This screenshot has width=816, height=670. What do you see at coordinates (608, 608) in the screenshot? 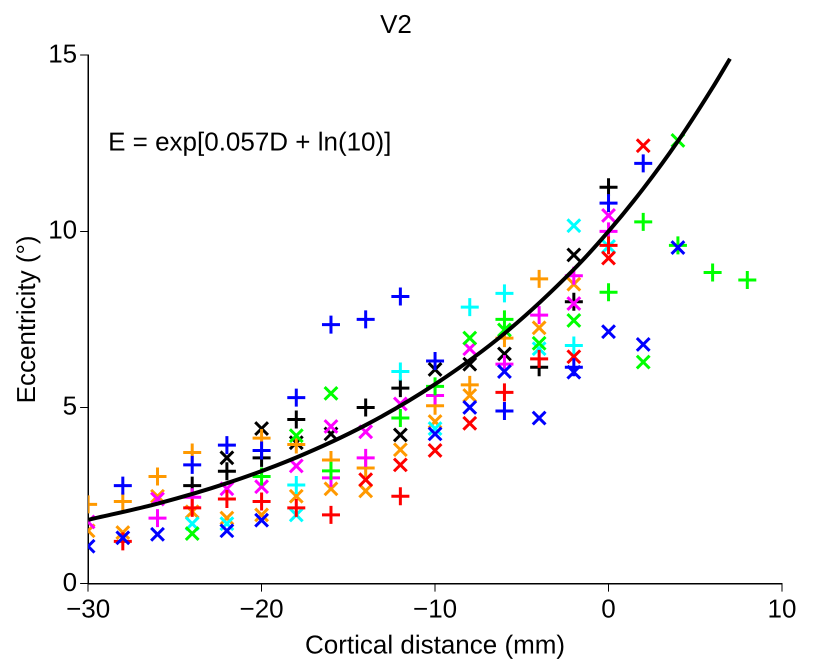
I see `x-tick-label: 0` at bounding box center [608, 608].